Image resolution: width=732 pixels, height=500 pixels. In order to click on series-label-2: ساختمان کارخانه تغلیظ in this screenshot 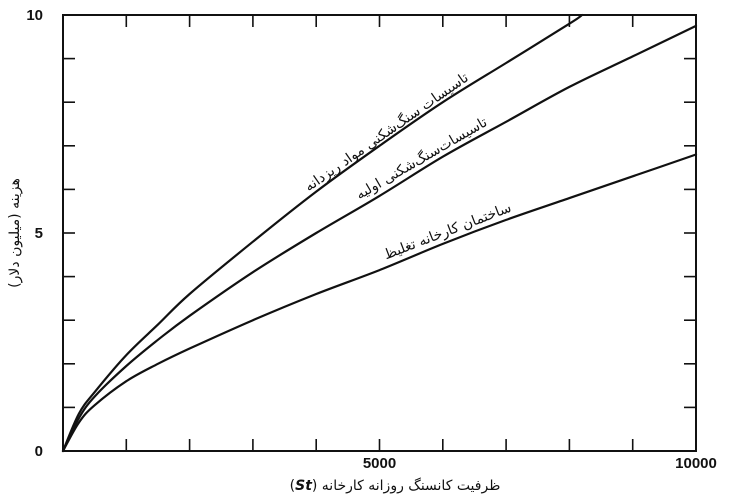, I will do `click(448, 231)`.